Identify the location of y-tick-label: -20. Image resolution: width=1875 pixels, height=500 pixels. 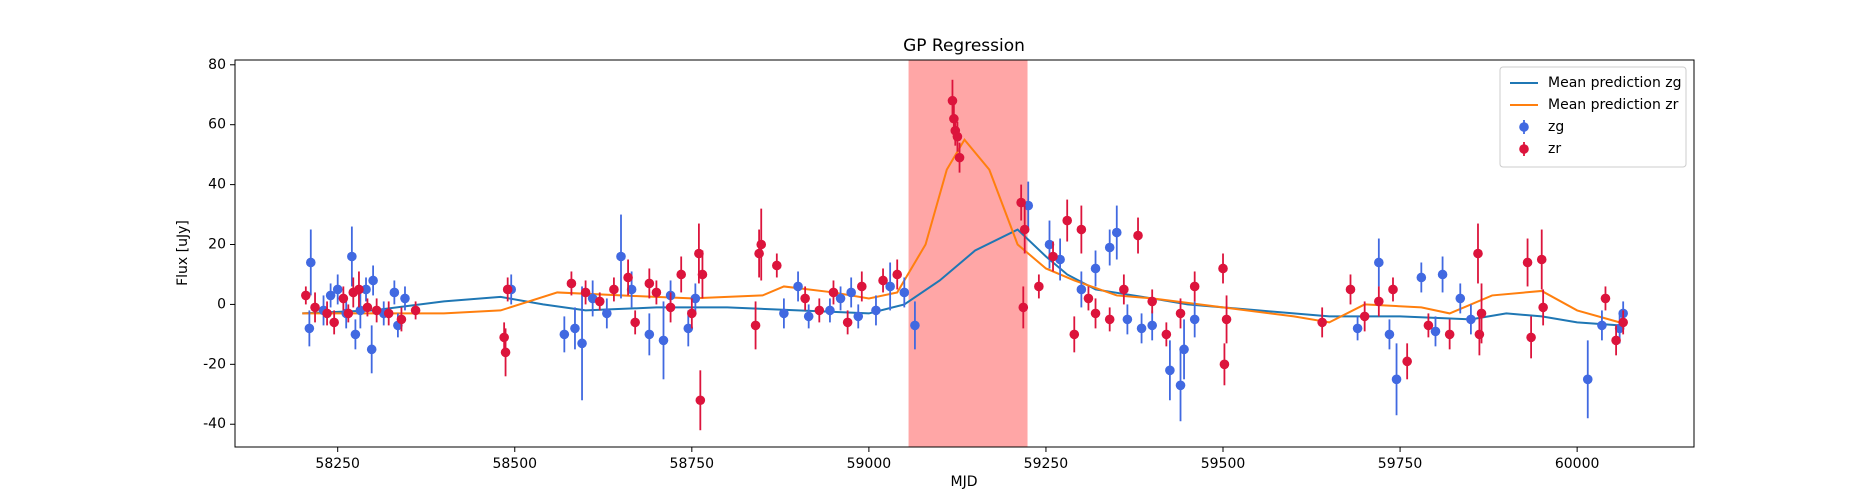
(214, 364).